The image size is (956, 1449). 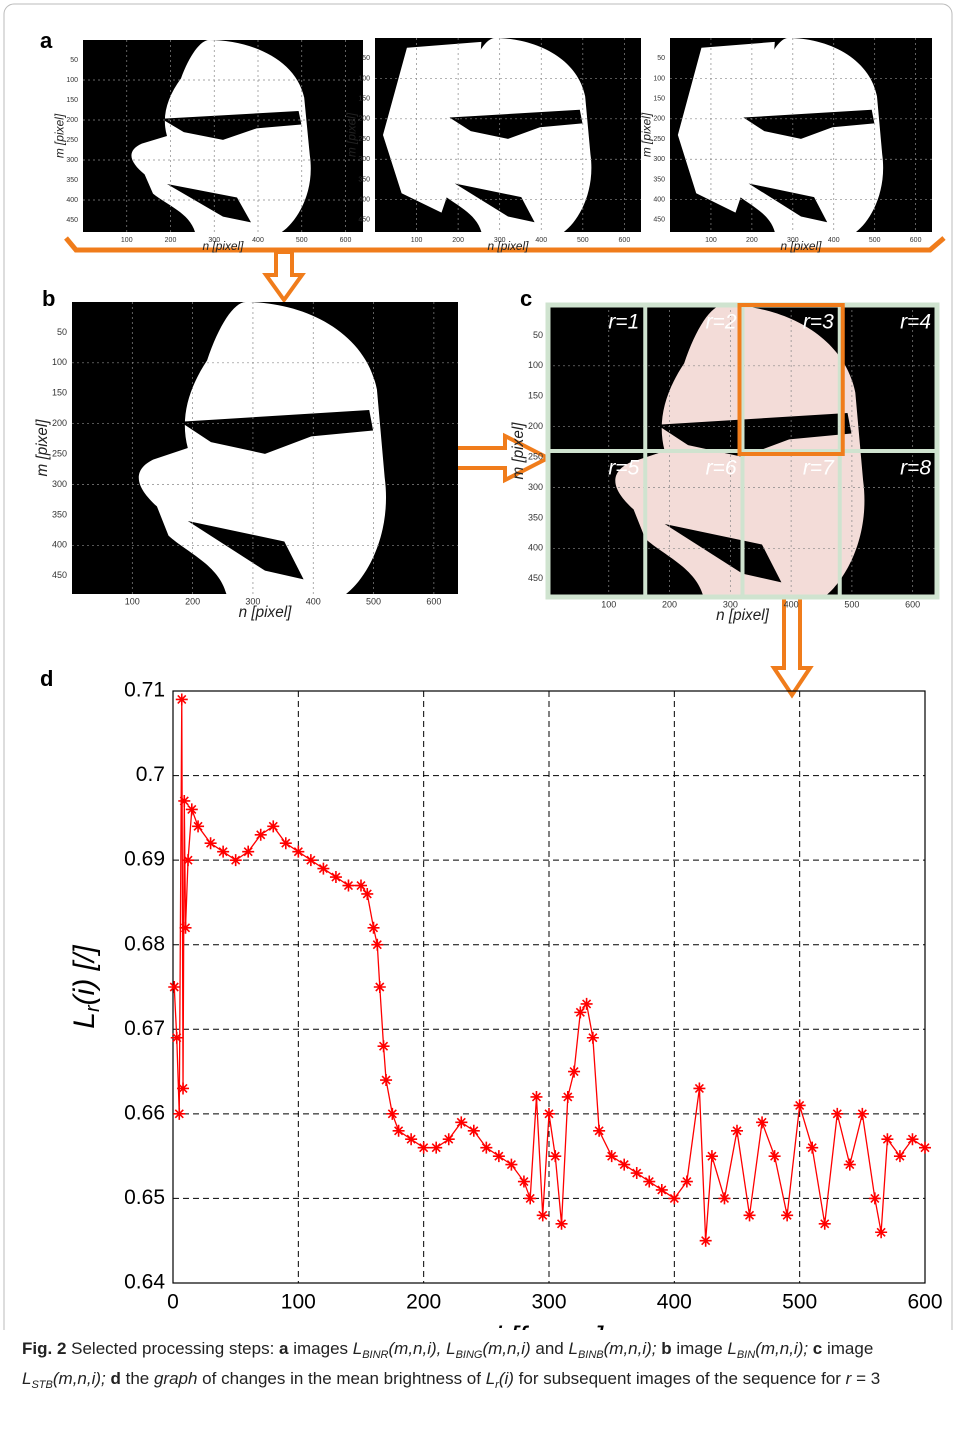 What do you see at coordinates (699, 1348) in the screenshot?
I see `caption-run: image` at bounding box center [699, 1348].